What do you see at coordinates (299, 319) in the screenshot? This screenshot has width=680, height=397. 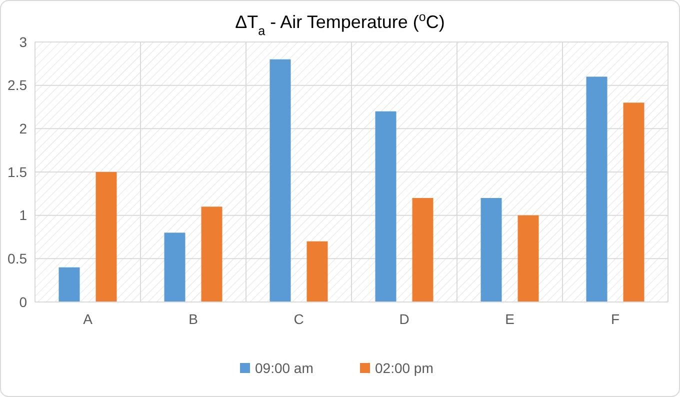 I see `x-tick-label: C` at bounding box center [299, 319].